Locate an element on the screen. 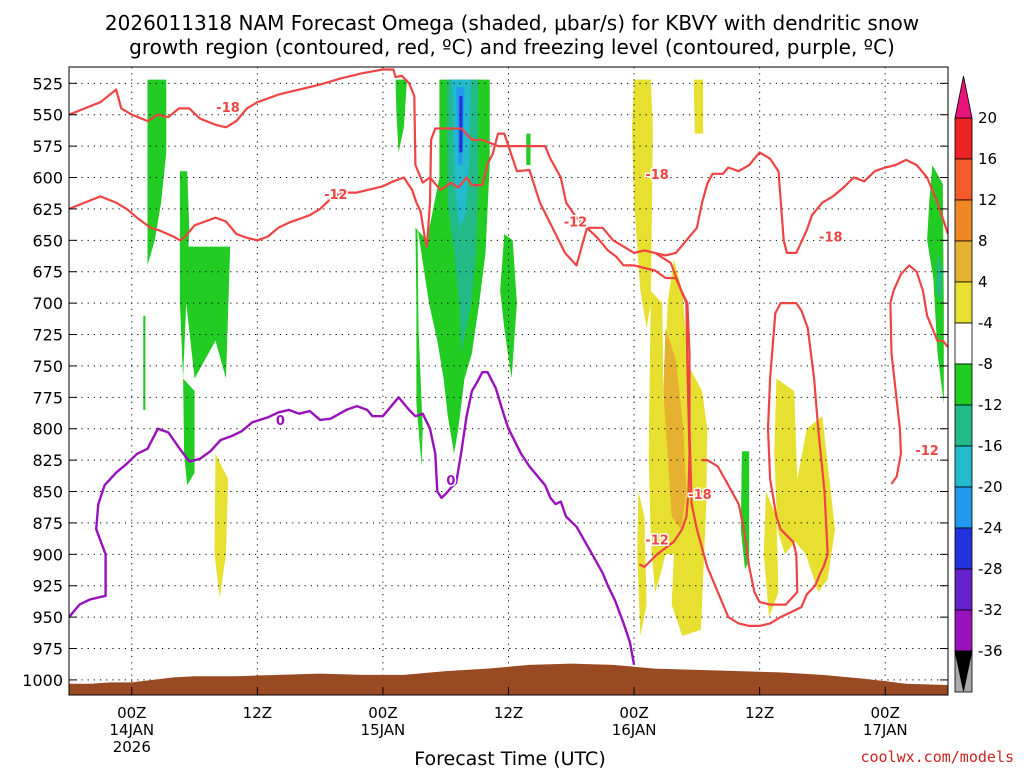 This screenshot has height=768, width=1024. x-tick-label-6-2: 2026 is located at coordinates (132, 747).